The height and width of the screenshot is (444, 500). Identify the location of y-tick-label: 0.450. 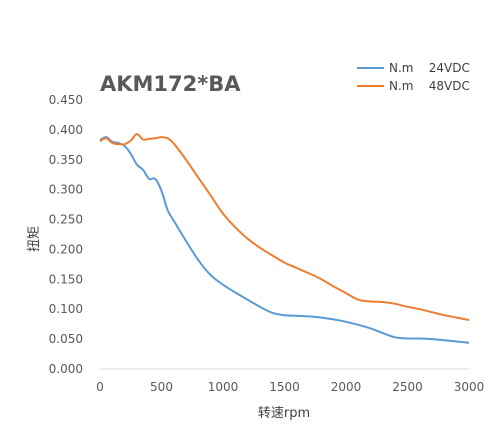
(66, 100).